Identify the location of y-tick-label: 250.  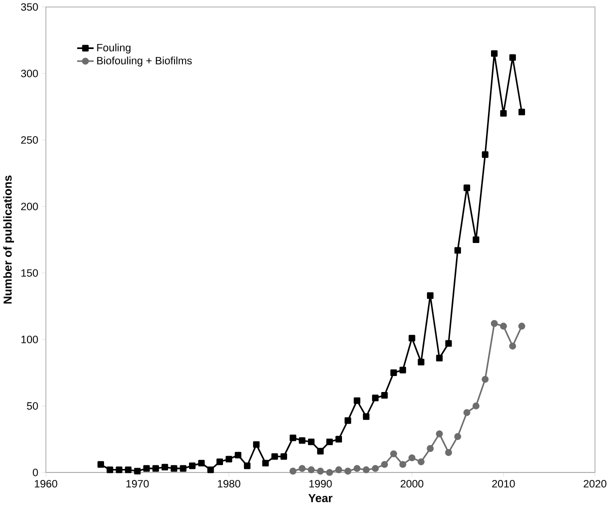
(29, 140).